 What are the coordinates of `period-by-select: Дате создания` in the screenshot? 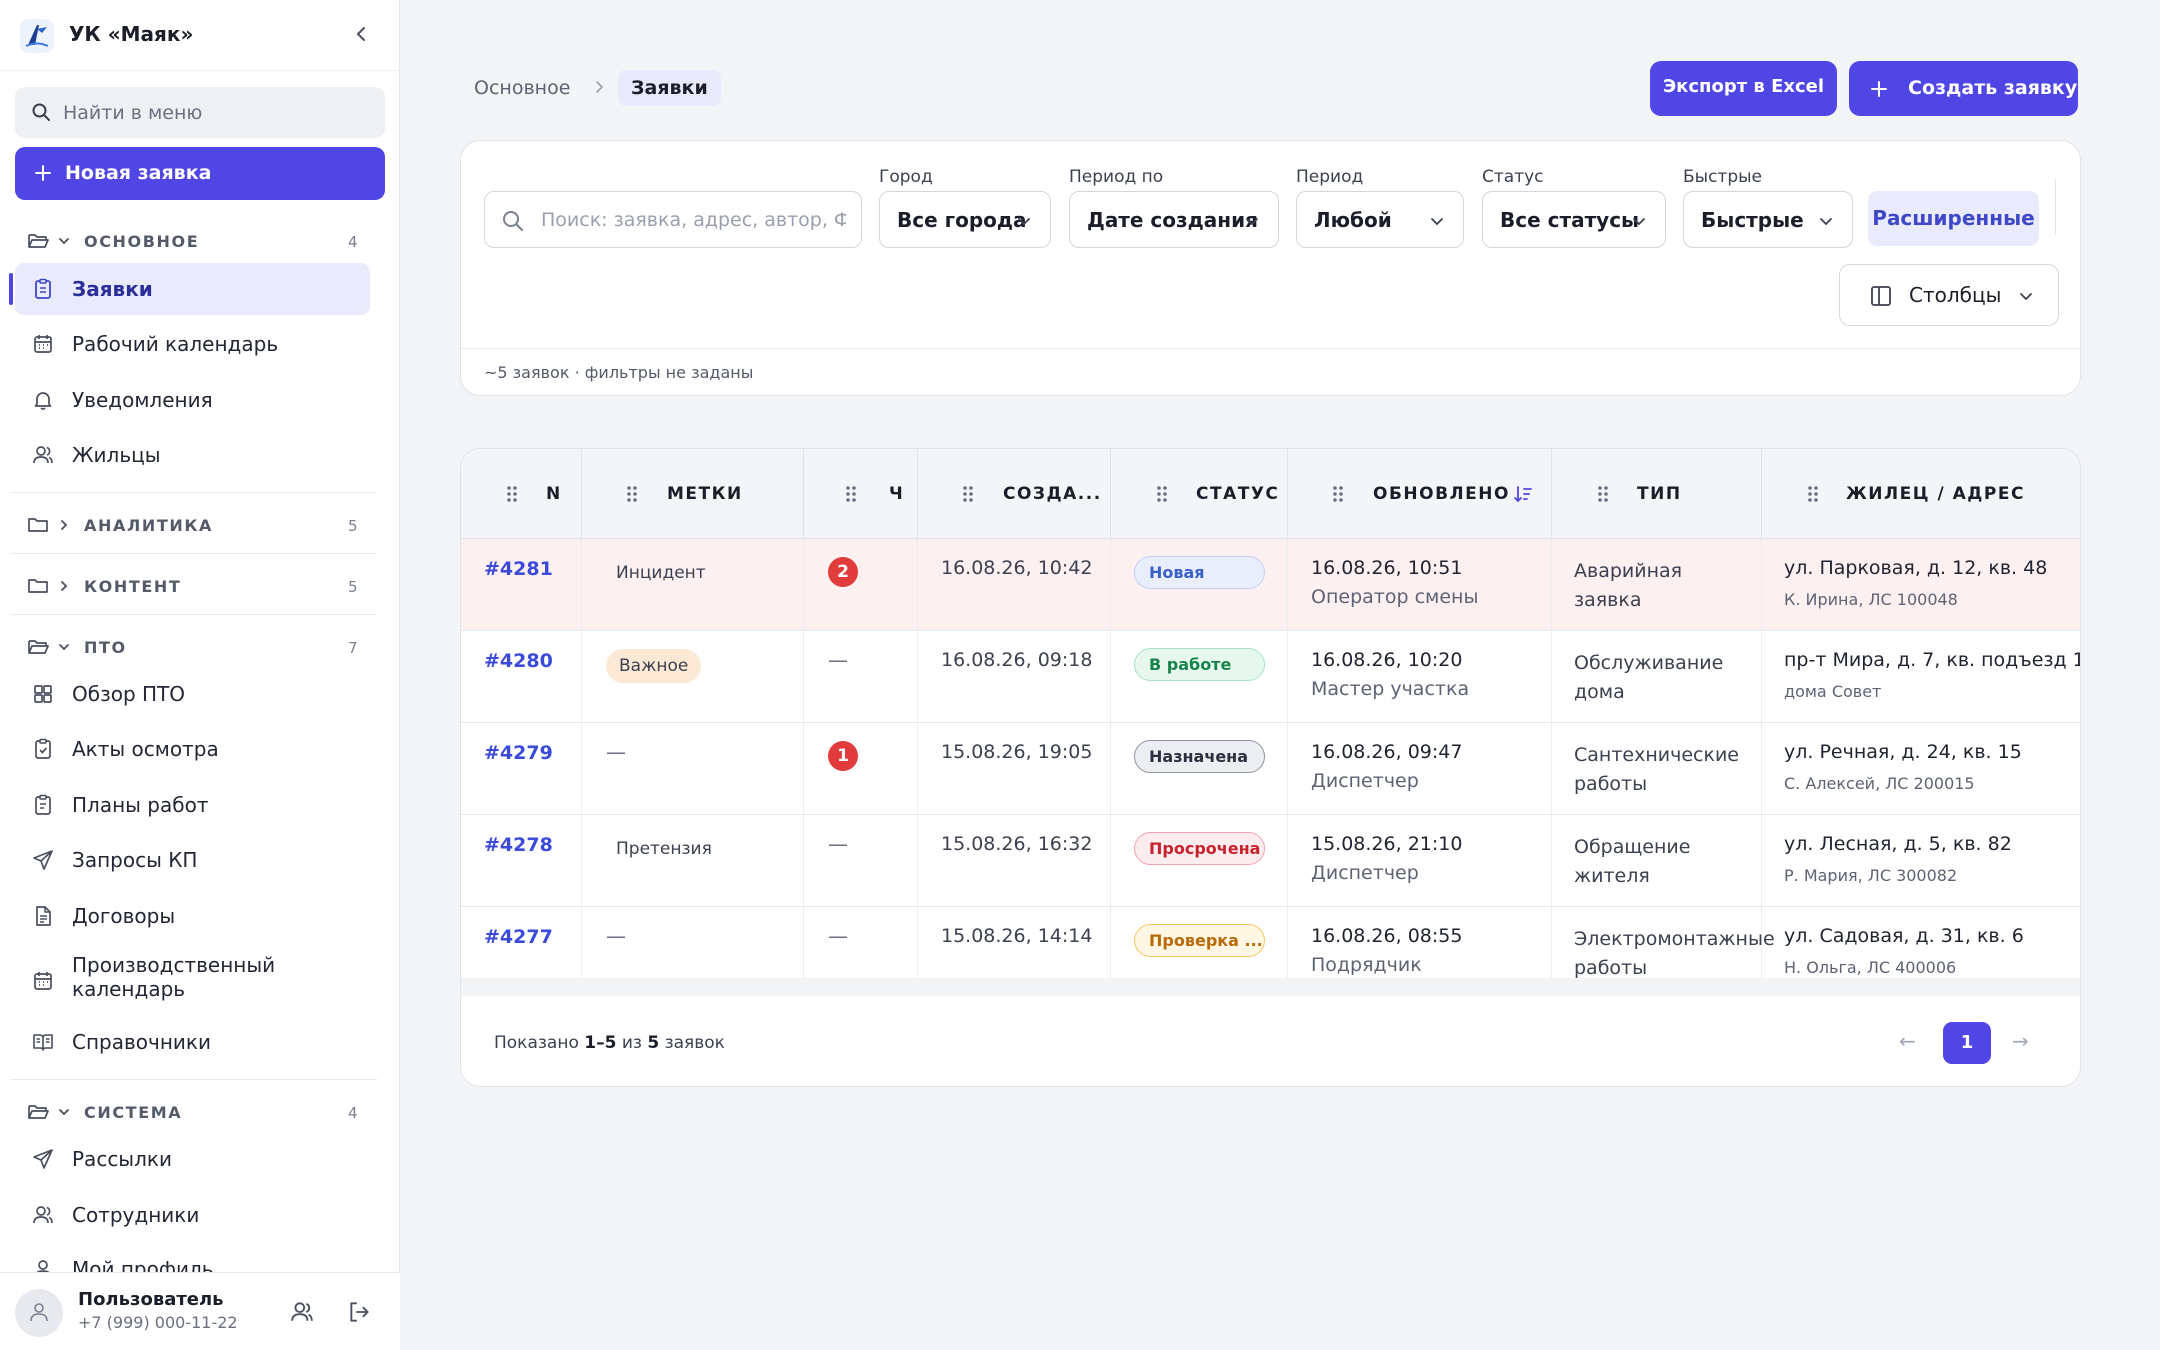 It's located at (1174, 219).